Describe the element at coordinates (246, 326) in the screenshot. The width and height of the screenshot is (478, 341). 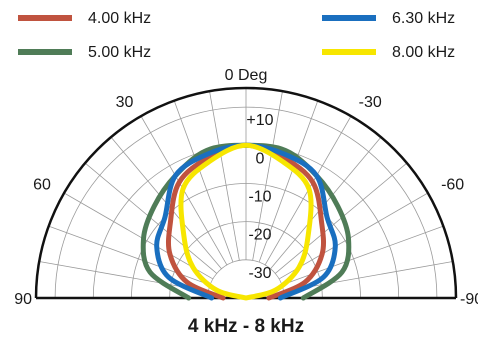
I see `chart-title: 4 kHz - 8 kHz` at that location.